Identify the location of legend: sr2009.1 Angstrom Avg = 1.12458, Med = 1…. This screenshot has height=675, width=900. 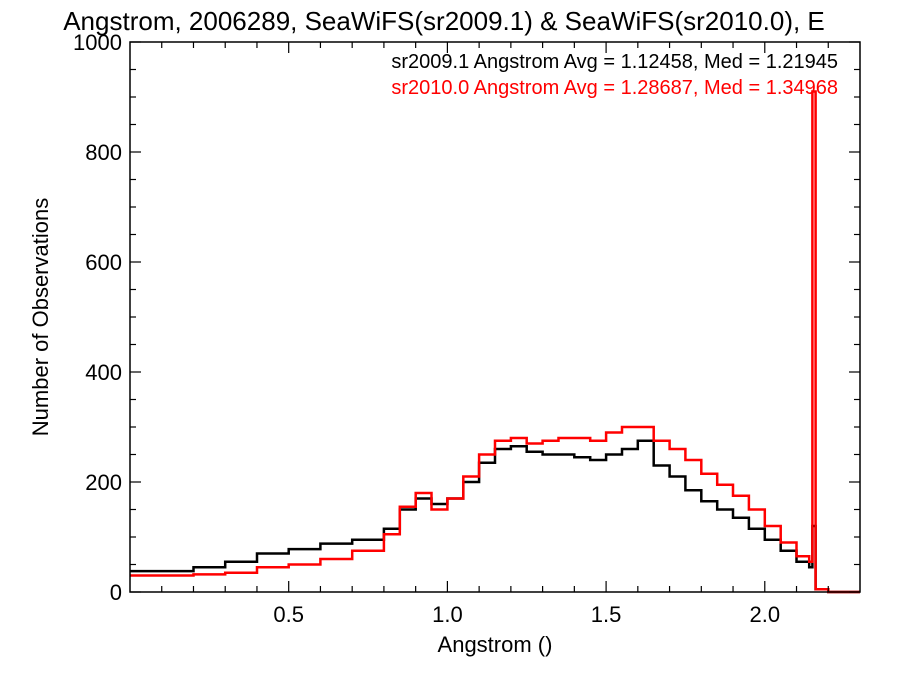
(614, 75).